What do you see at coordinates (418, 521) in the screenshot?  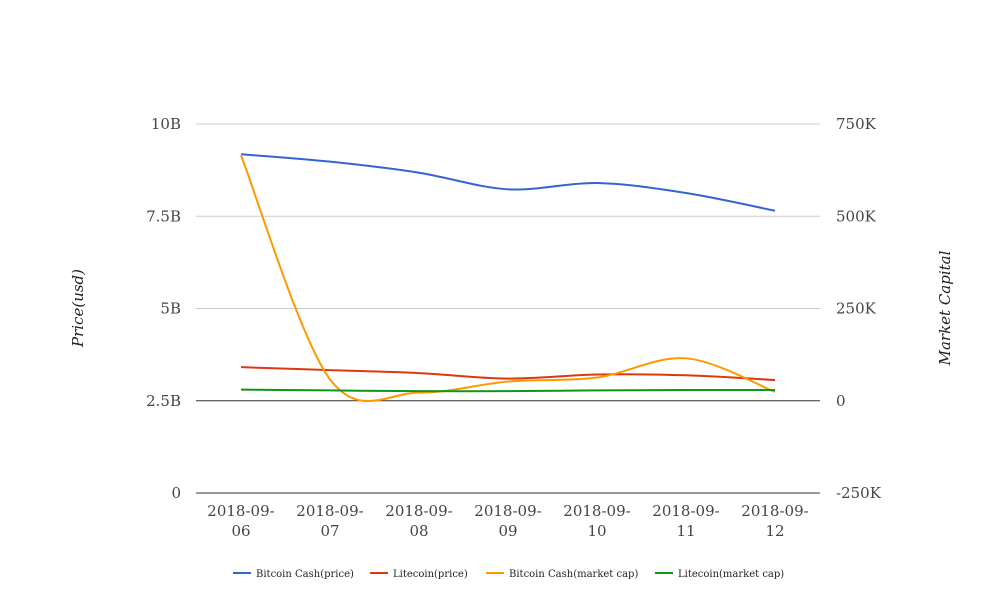 I see `x-tick-label: 2018-09-08` at bounding box center [418, 521].